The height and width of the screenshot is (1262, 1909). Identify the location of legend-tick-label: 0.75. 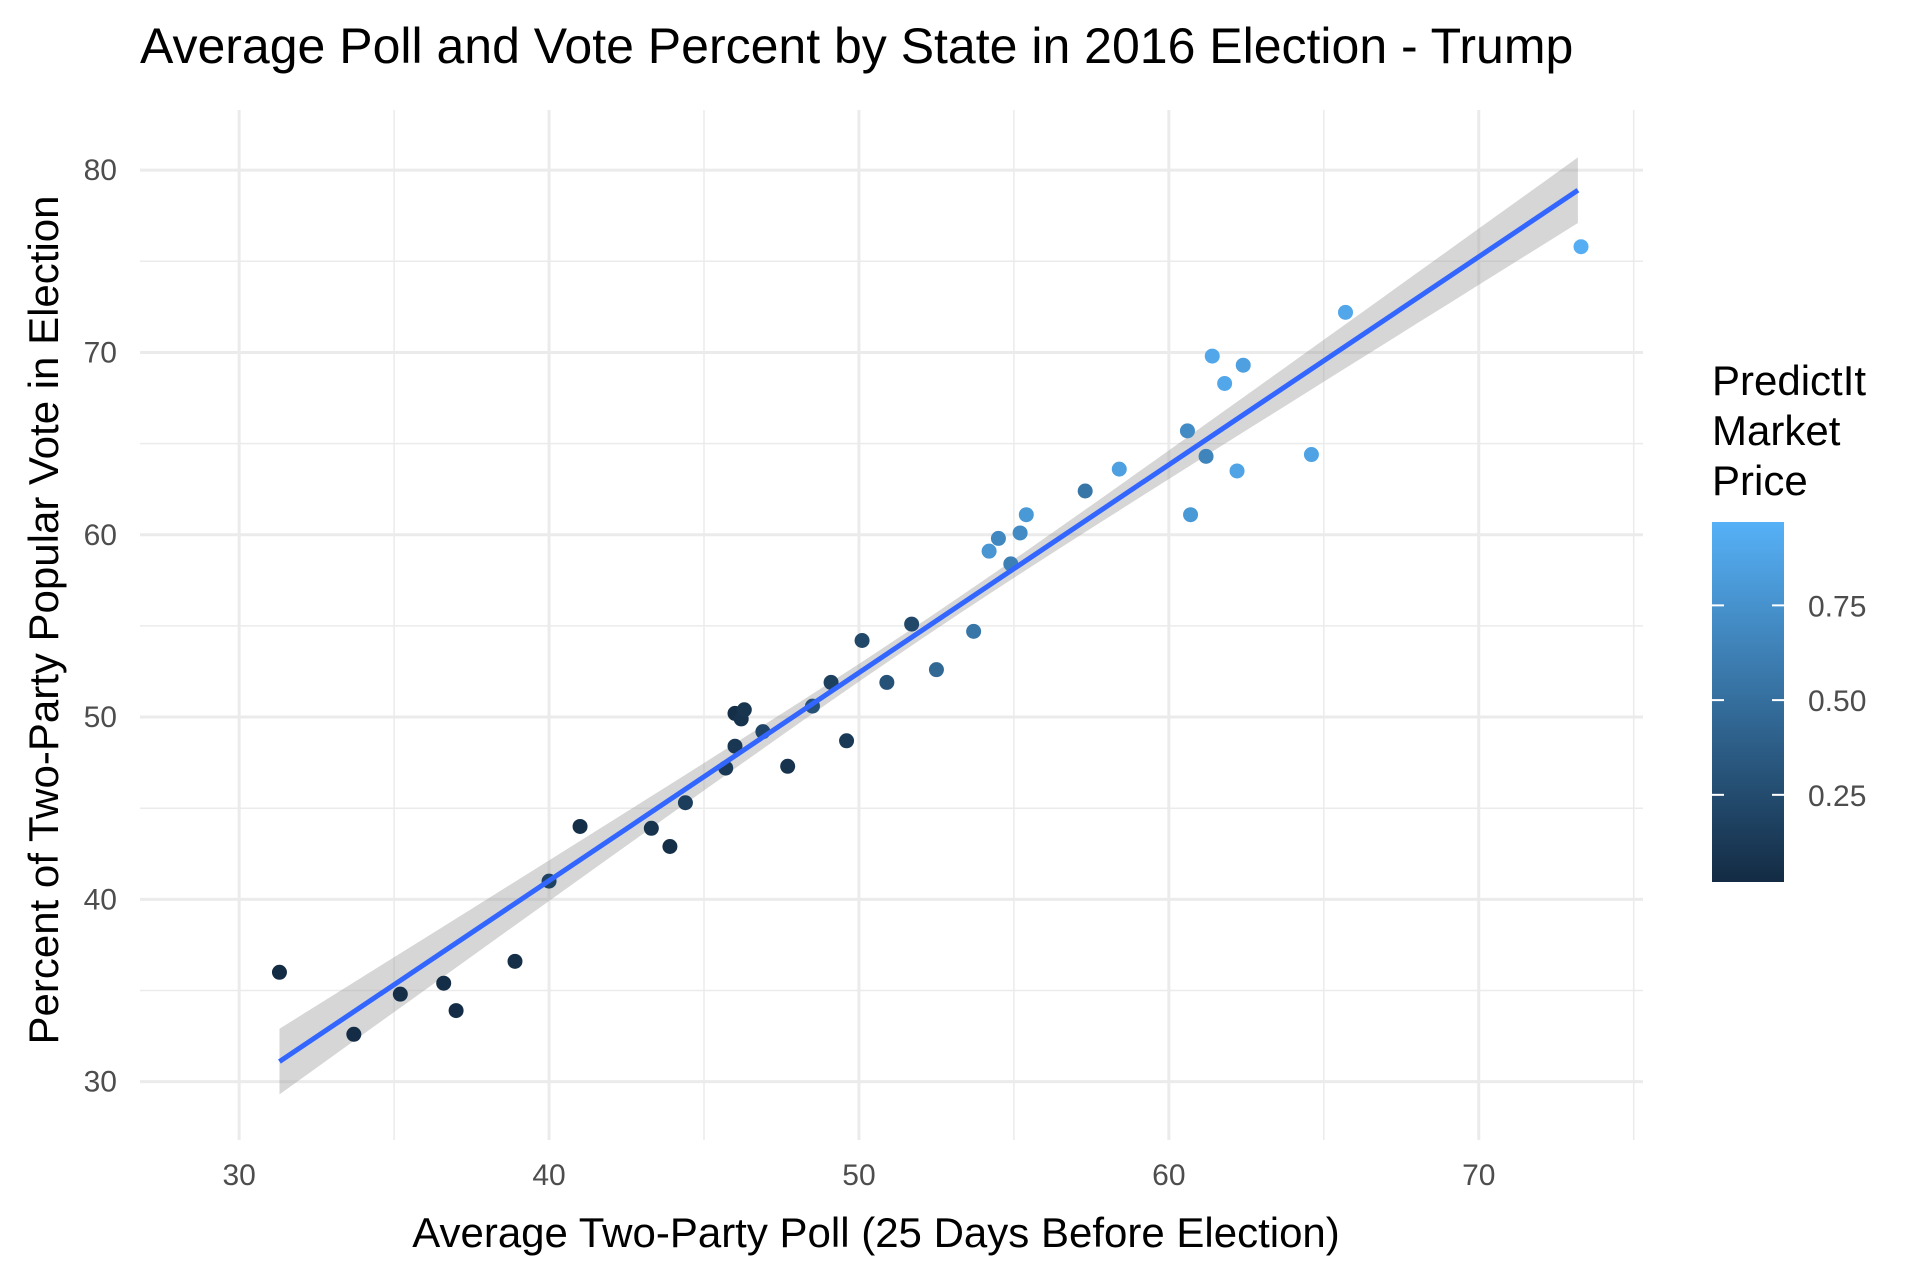
(1837, 606).